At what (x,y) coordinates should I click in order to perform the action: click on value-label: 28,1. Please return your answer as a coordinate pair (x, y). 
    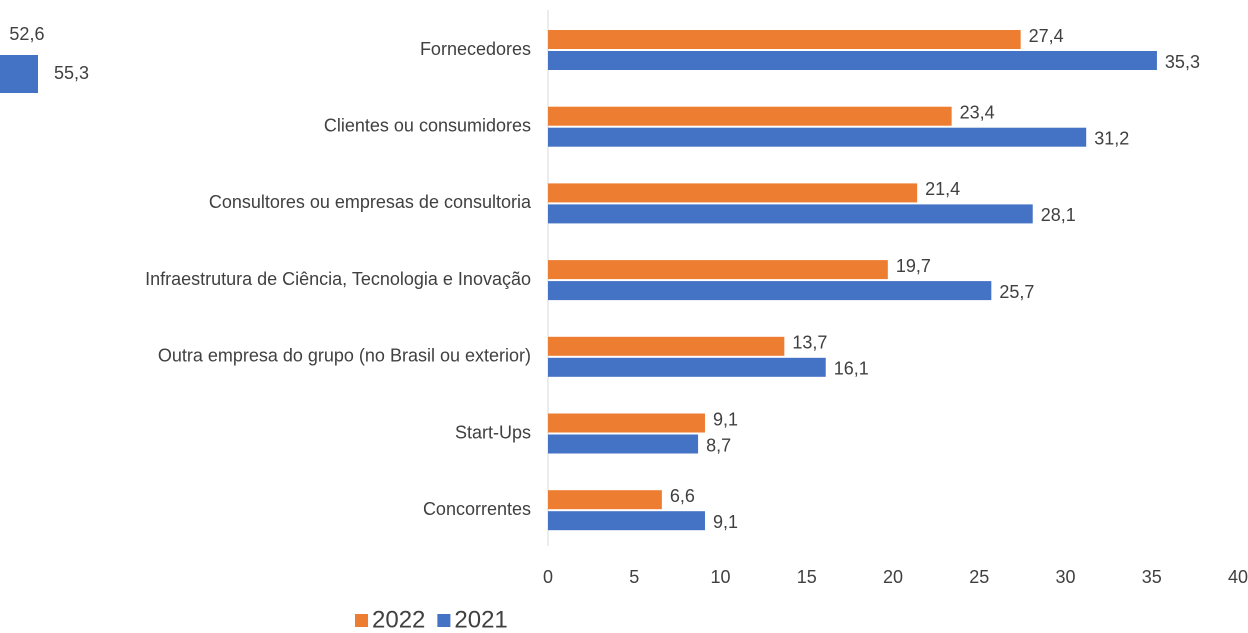
    Looking at the image, I should click on (1058, 215).